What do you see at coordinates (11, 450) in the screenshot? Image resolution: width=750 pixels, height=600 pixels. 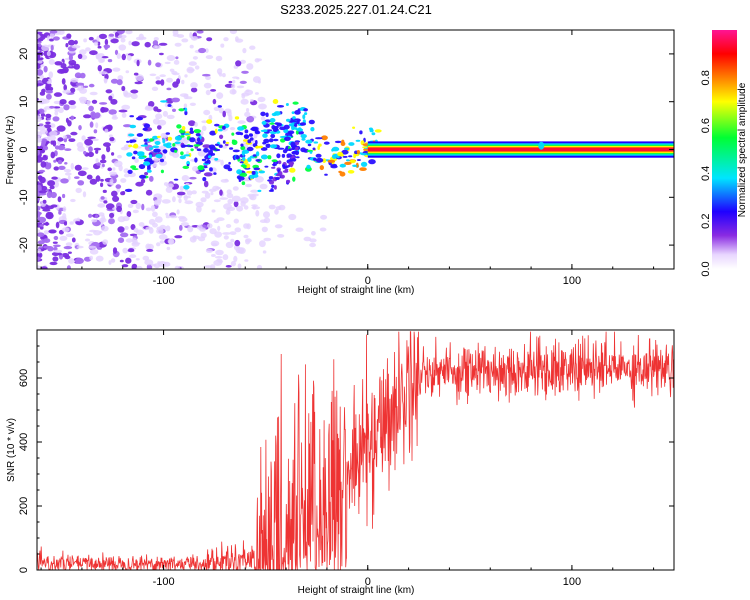 I see `snr-ylabel: SNR (10 * v/v)` at bounding box center [11, 450].